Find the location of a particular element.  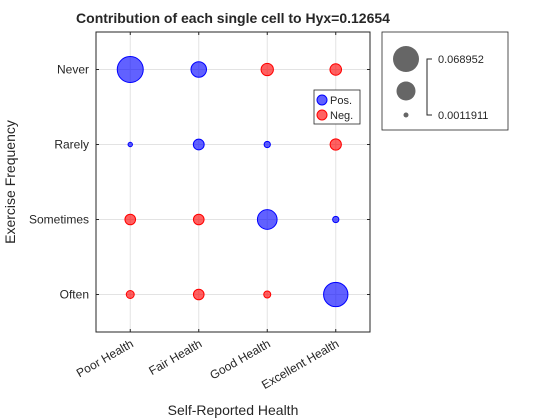

y-tick-labels: Never Rarely Sometimes Often is located at coordinates (59, 182).